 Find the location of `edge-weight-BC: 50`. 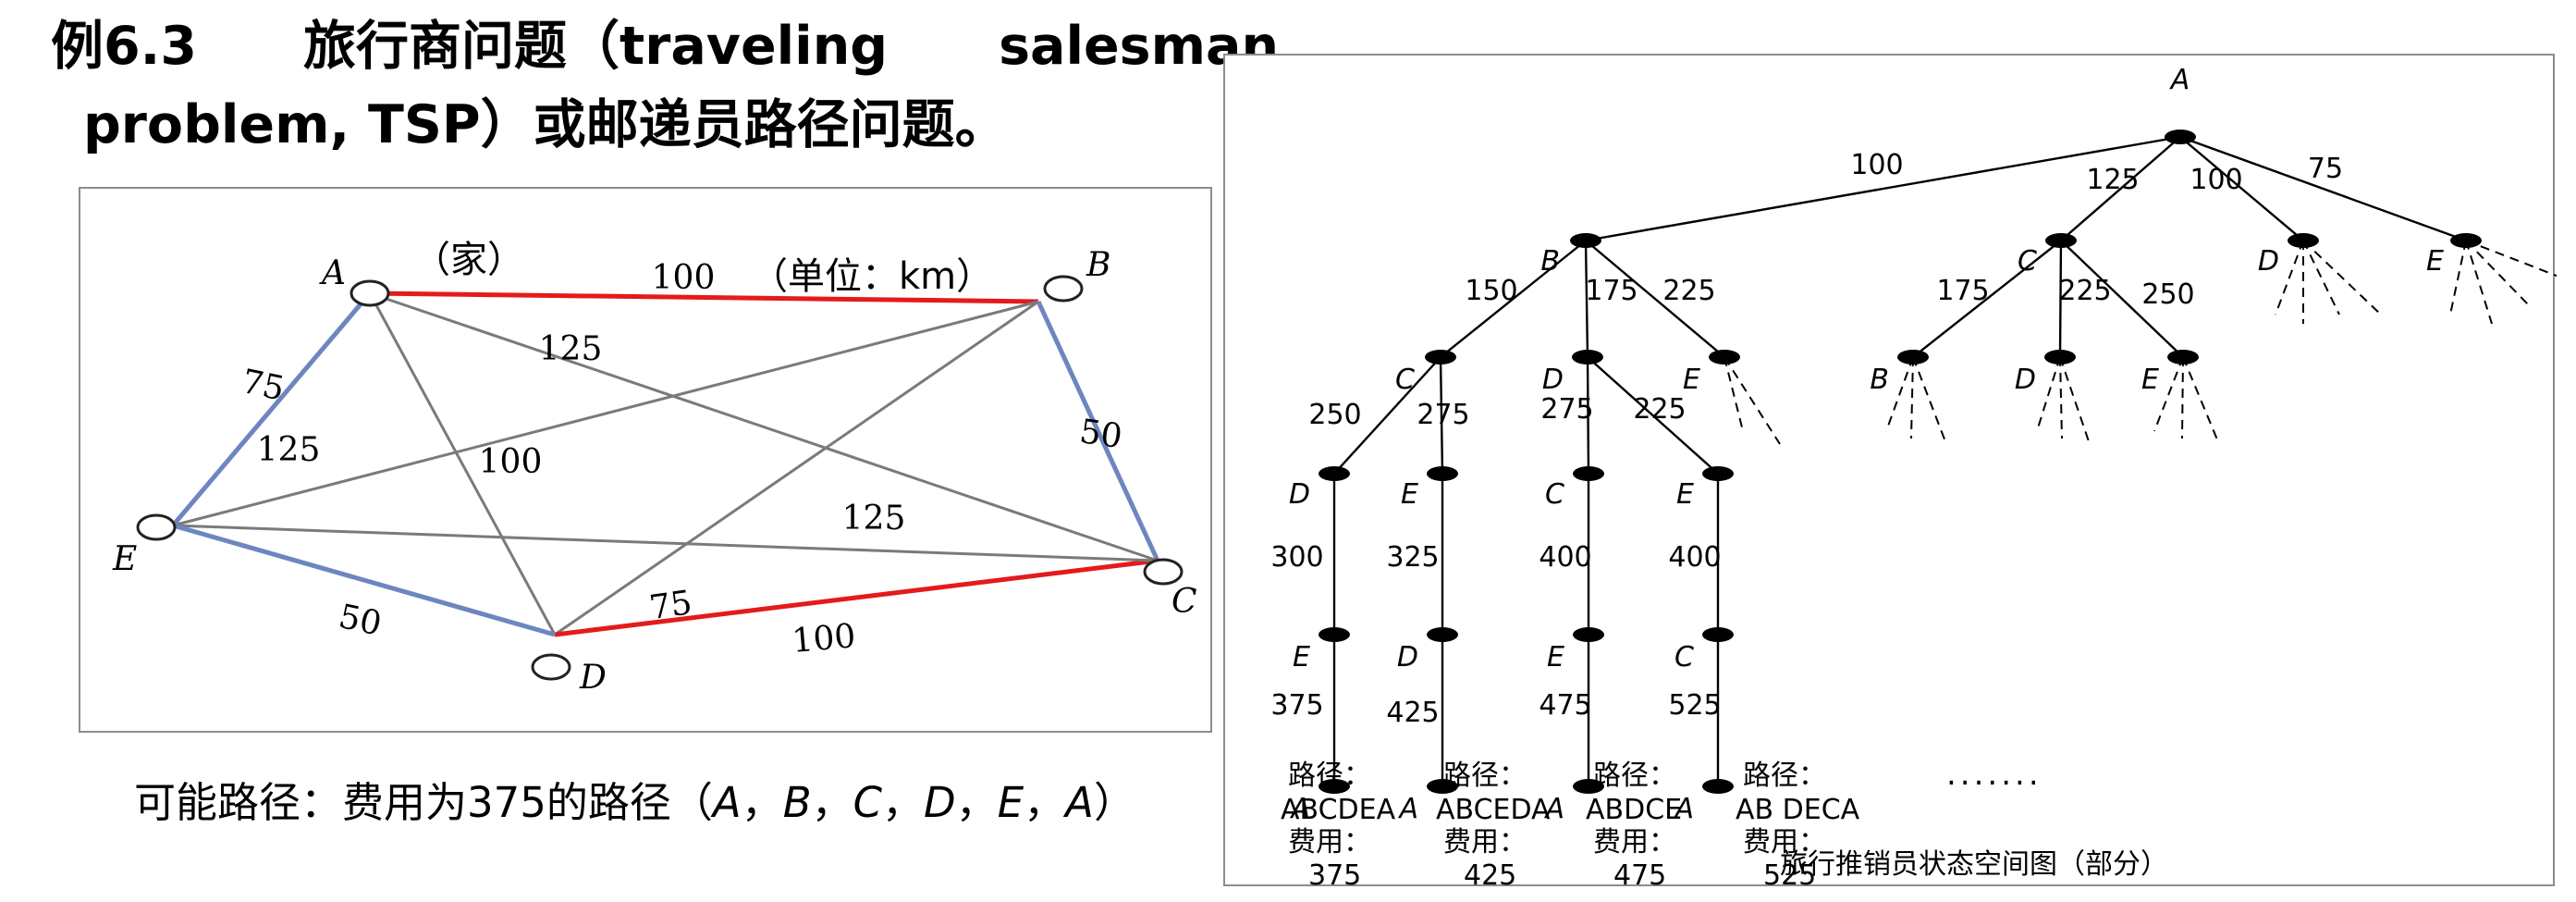

edge-weight-BC: 50 is located at coordinates (1100, 434).